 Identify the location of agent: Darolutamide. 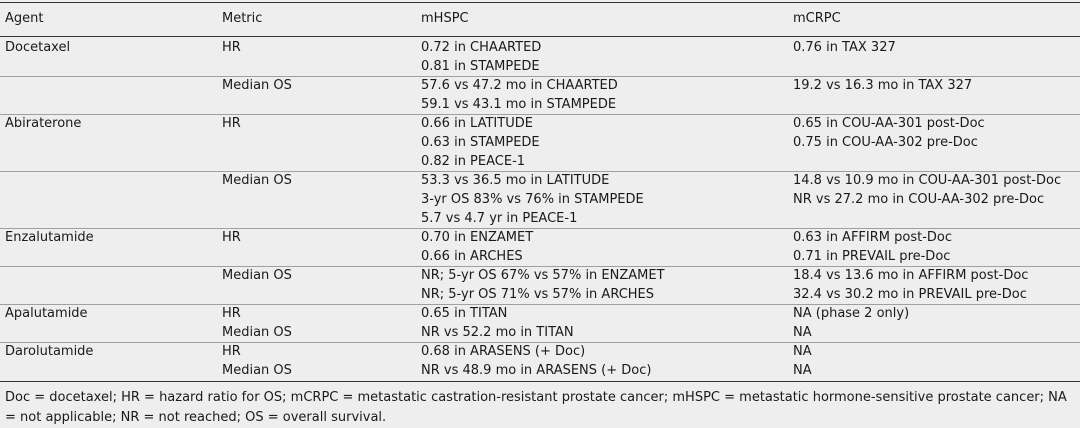
(49, 351).